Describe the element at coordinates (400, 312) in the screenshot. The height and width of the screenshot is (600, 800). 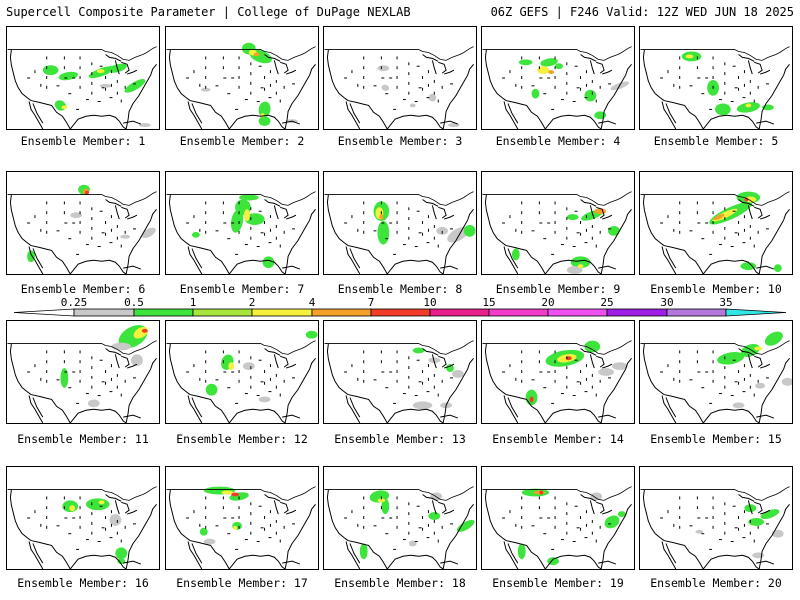
I see `color-scale-legend` at that location.